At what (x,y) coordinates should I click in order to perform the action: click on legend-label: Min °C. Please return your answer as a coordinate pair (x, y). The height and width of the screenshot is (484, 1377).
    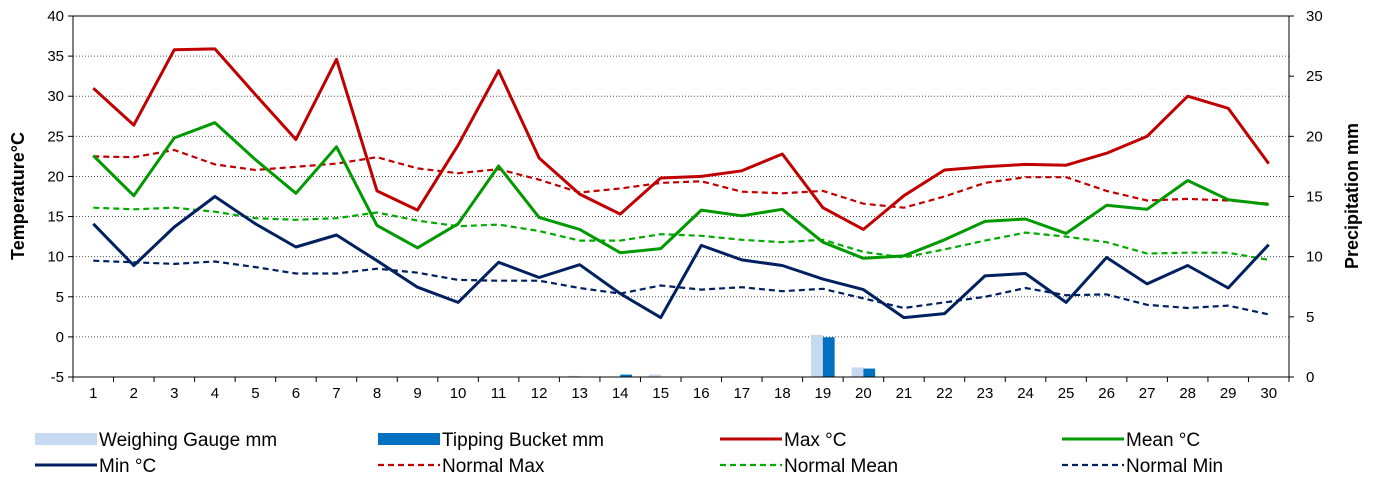
    Looking at the image, I should click on (127, 466).